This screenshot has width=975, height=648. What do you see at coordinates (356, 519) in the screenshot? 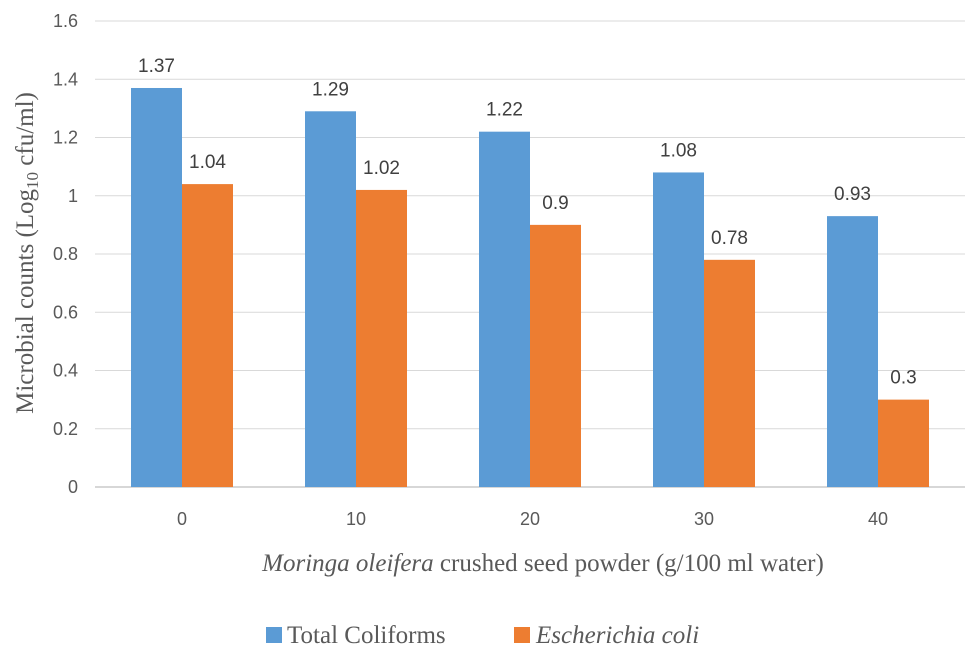
I see `x-tick-label: 10` at bounding box center [356, 519].